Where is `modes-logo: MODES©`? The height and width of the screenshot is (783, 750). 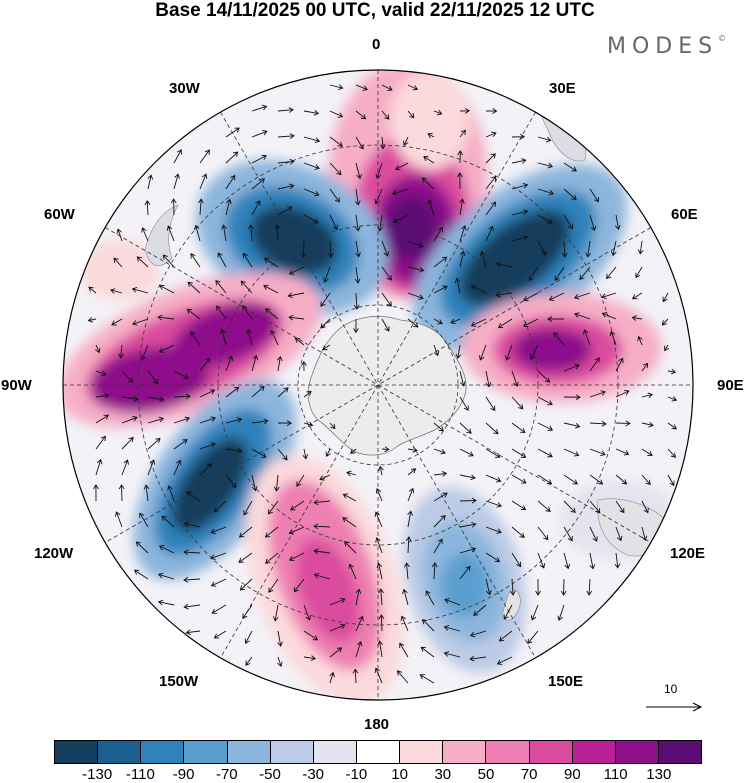
modes-logo: MODES© is located at coordinates (666, 46).